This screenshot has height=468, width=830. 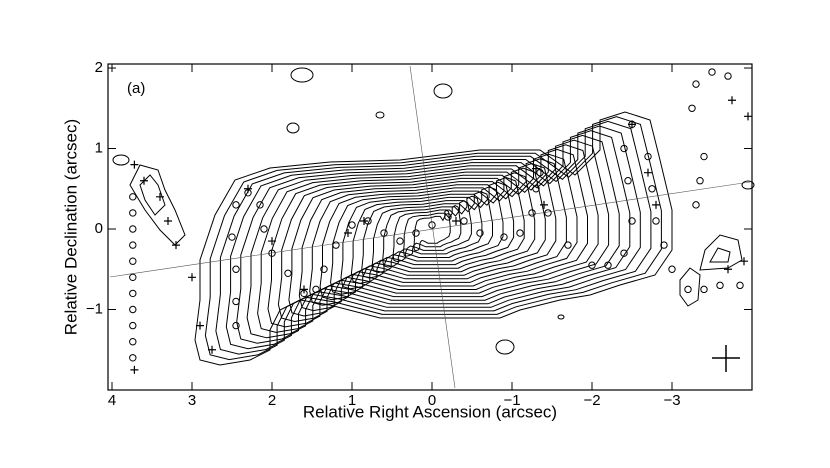 I want to click on y-tick-label: 1, so click(x=99, y=147).